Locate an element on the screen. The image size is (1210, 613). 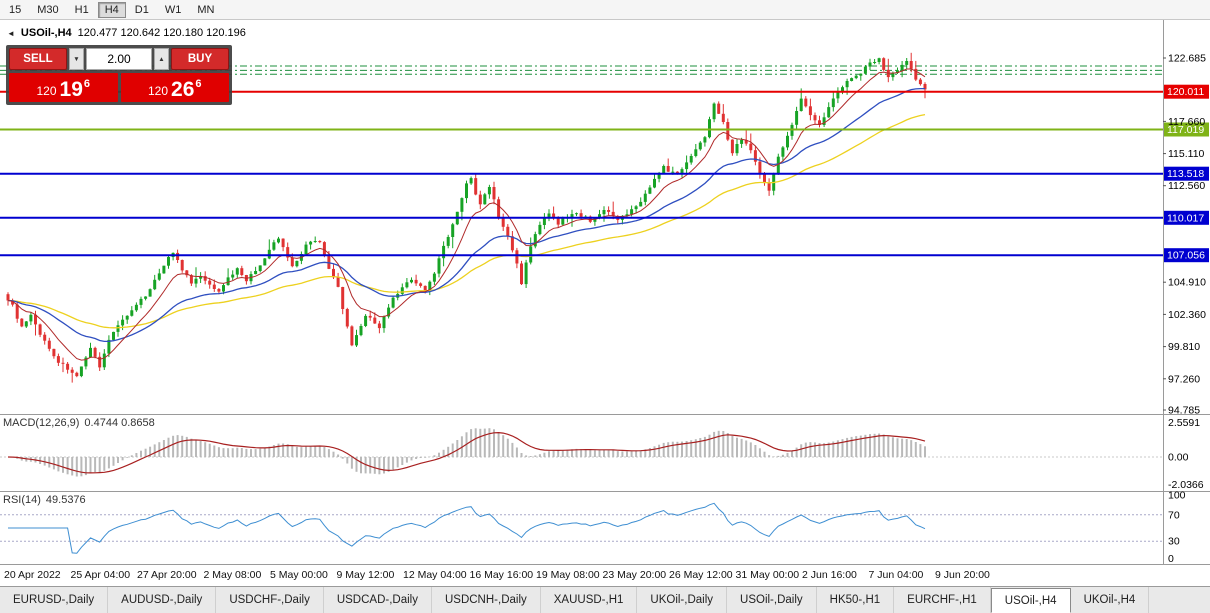
one-click-trading-panel: SELL ▼ 2.00 ▲ BUY 120 19 6 120 26 6 is located at coordinates (119, 75).